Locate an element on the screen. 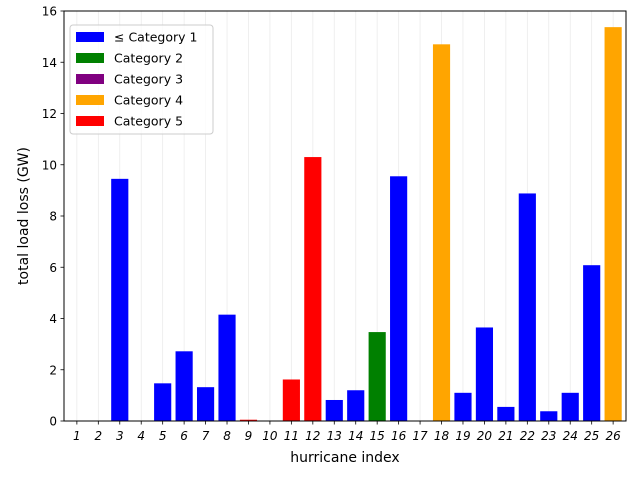 The height and width of the screenshot is (485, 640). x-tick-label: 4 is located at coordinates (141, 436).